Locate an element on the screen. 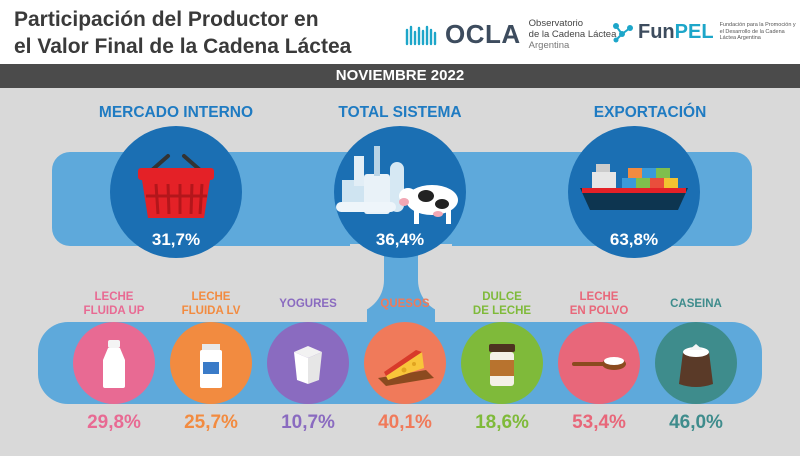 Image resolution: width=800 pixels, height=456 pixels. product-label-line-1: QUESOS is located at coordinates (405, 304).